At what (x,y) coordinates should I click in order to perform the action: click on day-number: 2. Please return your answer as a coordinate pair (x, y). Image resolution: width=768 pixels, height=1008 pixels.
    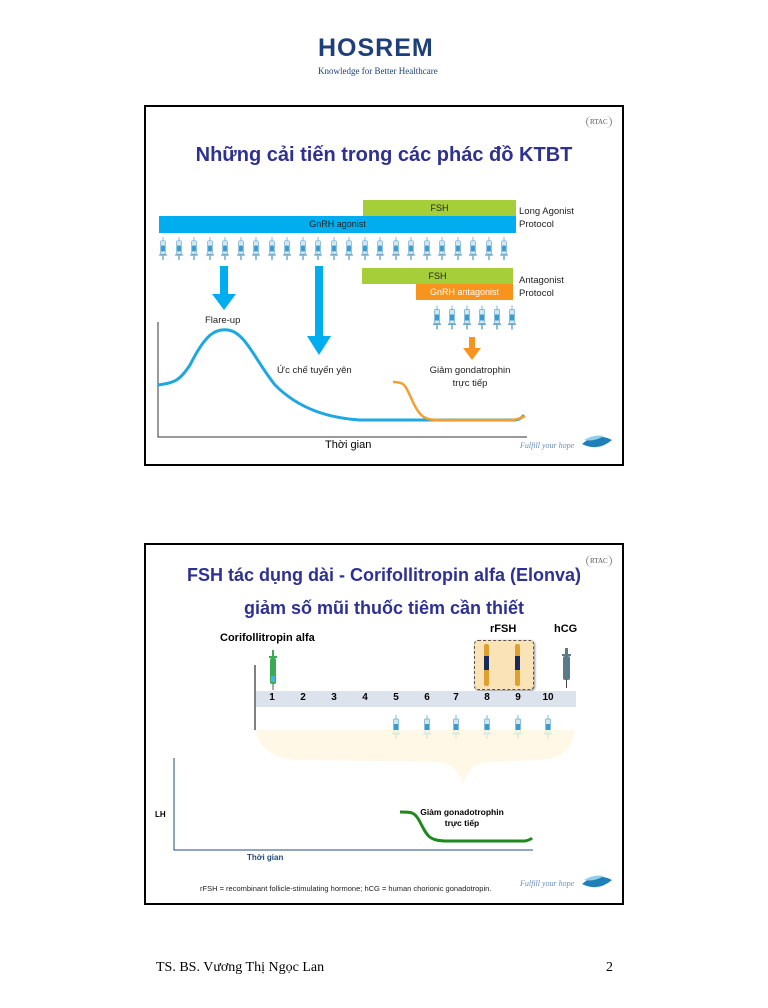
    Looking at the image, I should click on (303, 697).